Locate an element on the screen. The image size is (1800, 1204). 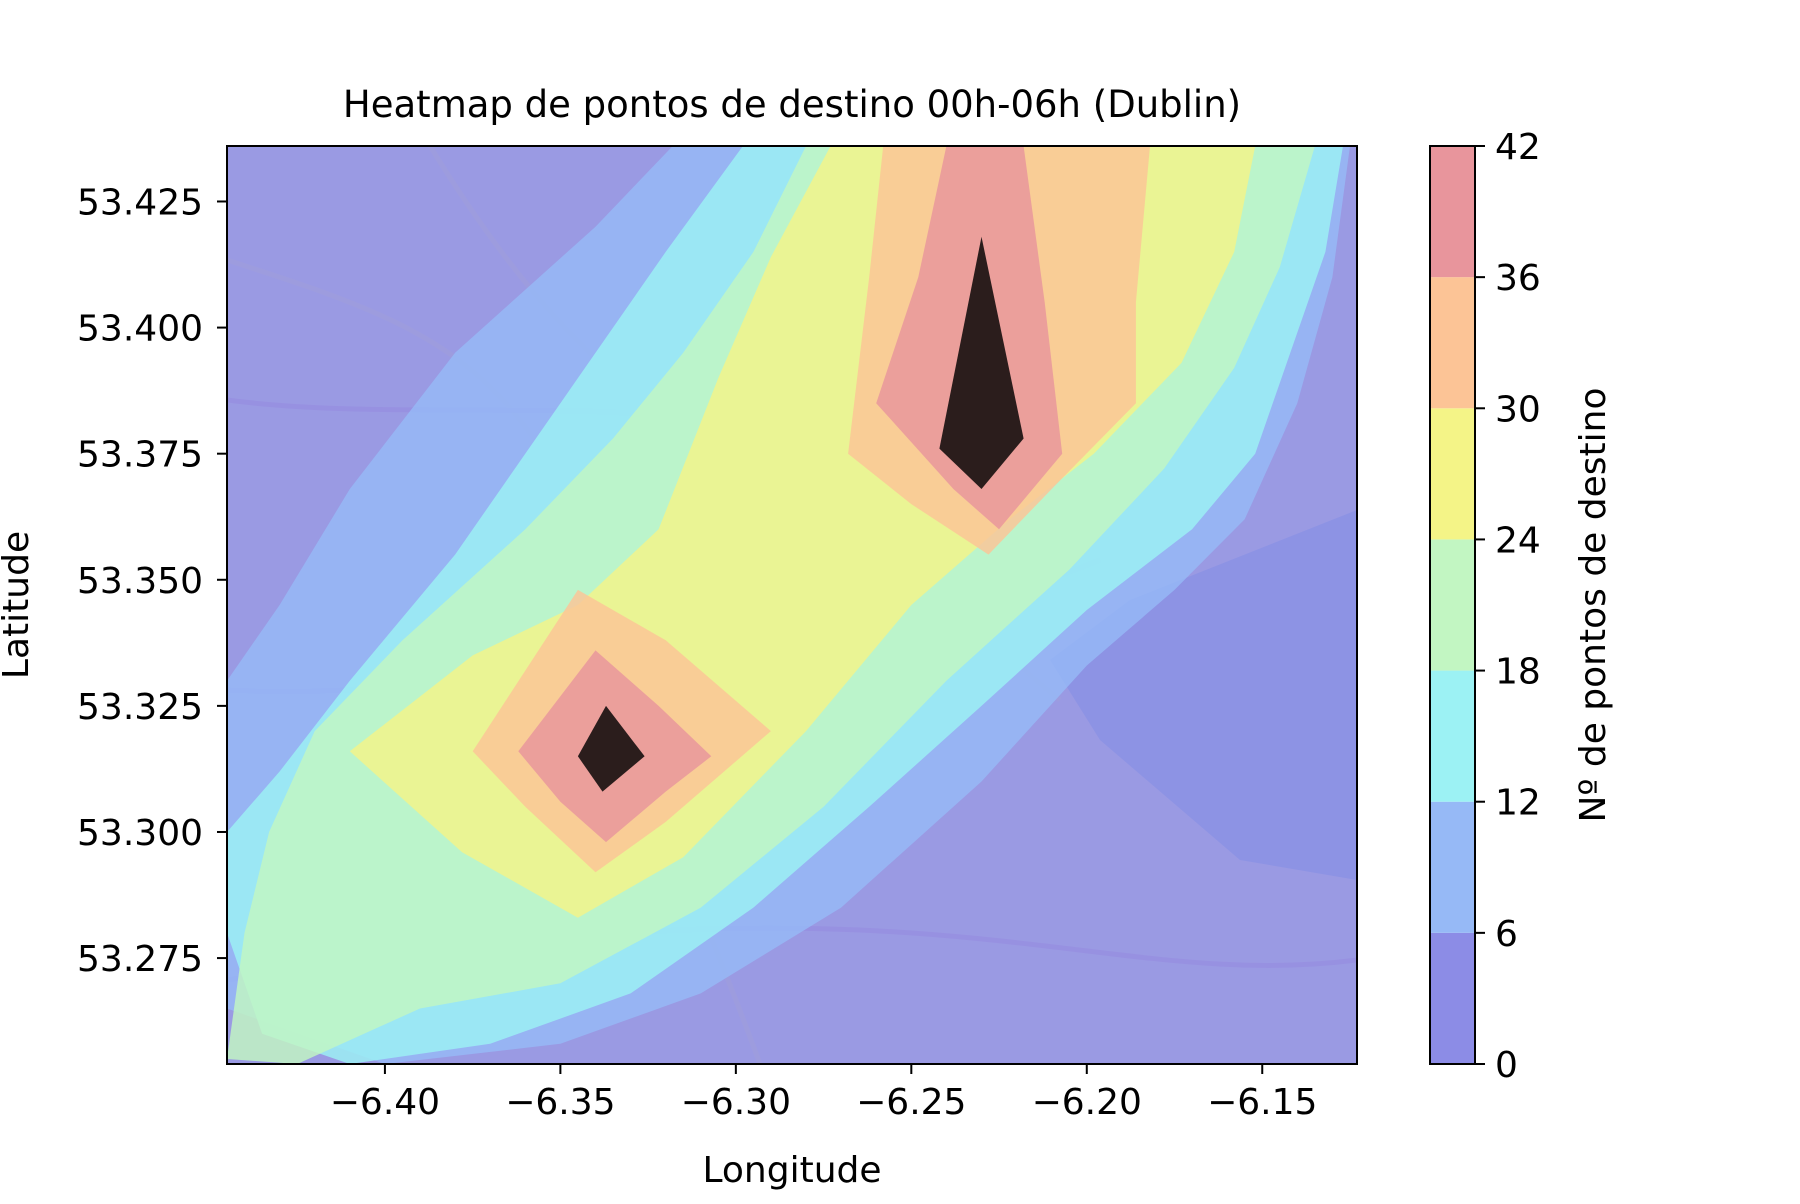
colorbar-label: Nº de pontos de destino is located at coordinates (1593, 605).